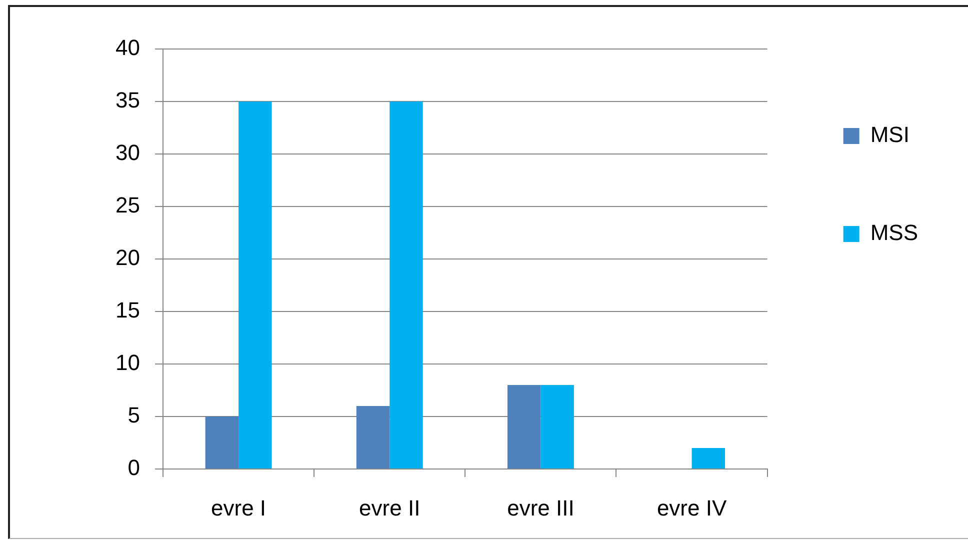 This screenshot has height=540, width=968. I want to click on y-tick-label: 10, so click(128, 363).